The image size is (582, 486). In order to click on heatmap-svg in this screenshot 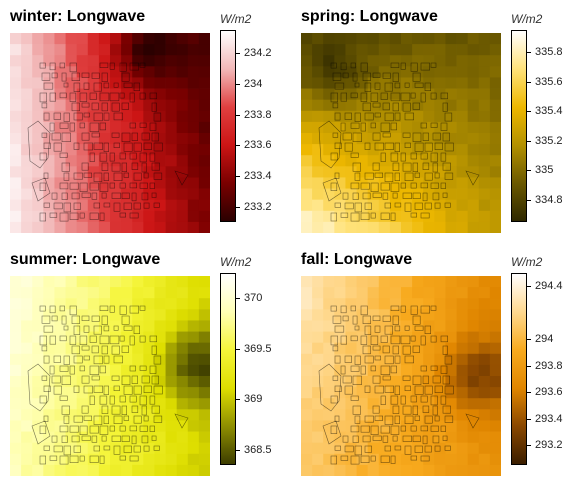, I will do `click(110, 133)`.